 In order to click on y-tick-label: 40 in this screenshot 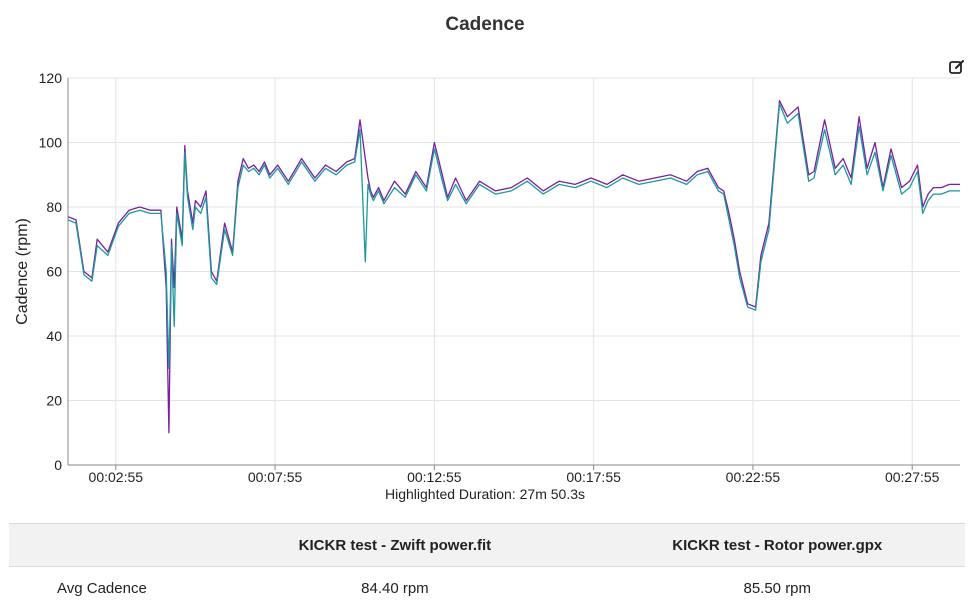, I will do `click(54, 336)`.